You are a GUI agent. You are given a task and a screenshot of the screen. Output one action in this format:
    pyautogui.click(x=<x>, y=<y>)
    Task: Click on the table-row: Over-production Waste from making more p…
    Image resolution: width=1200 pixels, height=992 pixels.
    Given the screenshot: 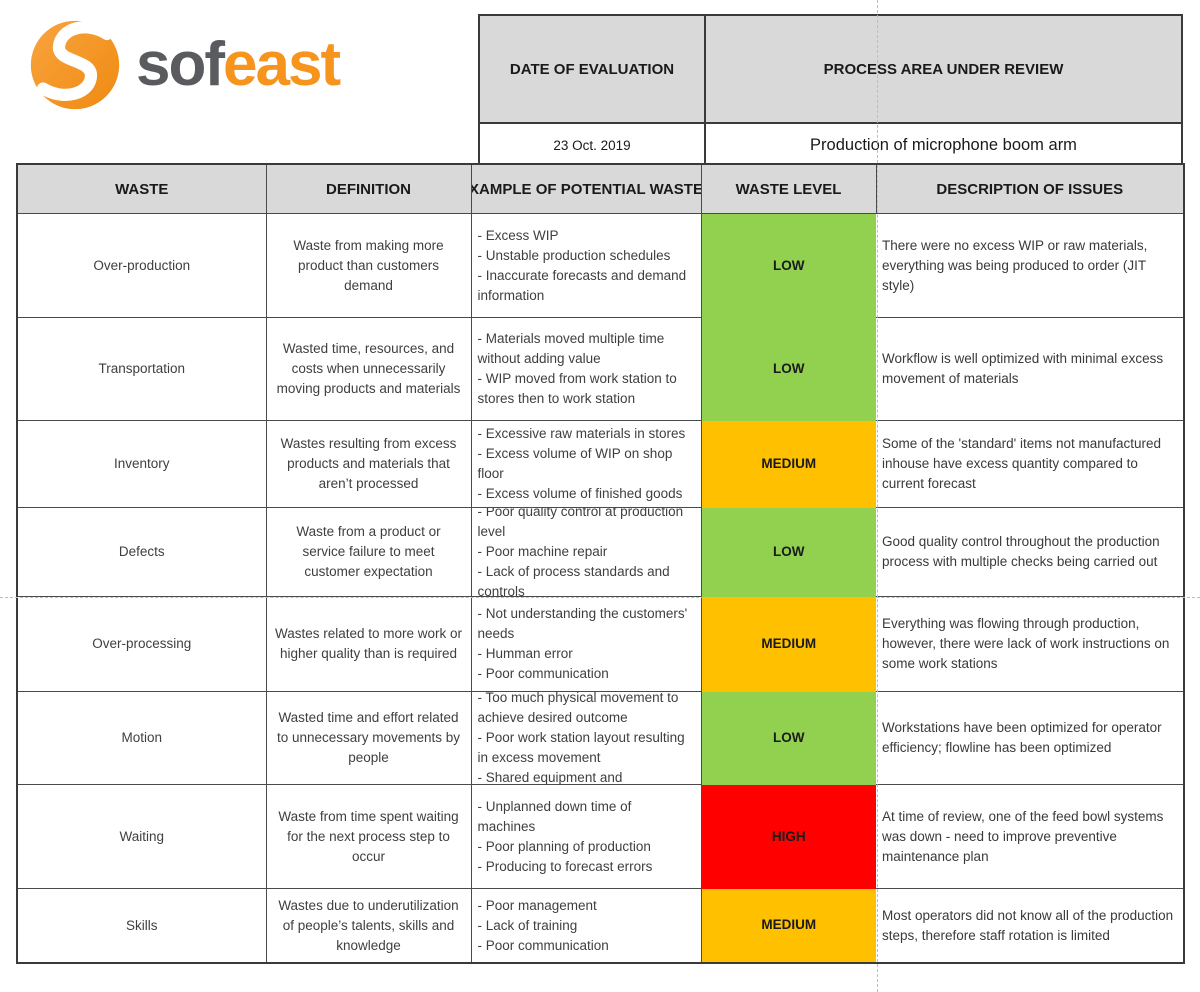 What is the action you would take?
    pyautogui.click(x=600, y=265)
    